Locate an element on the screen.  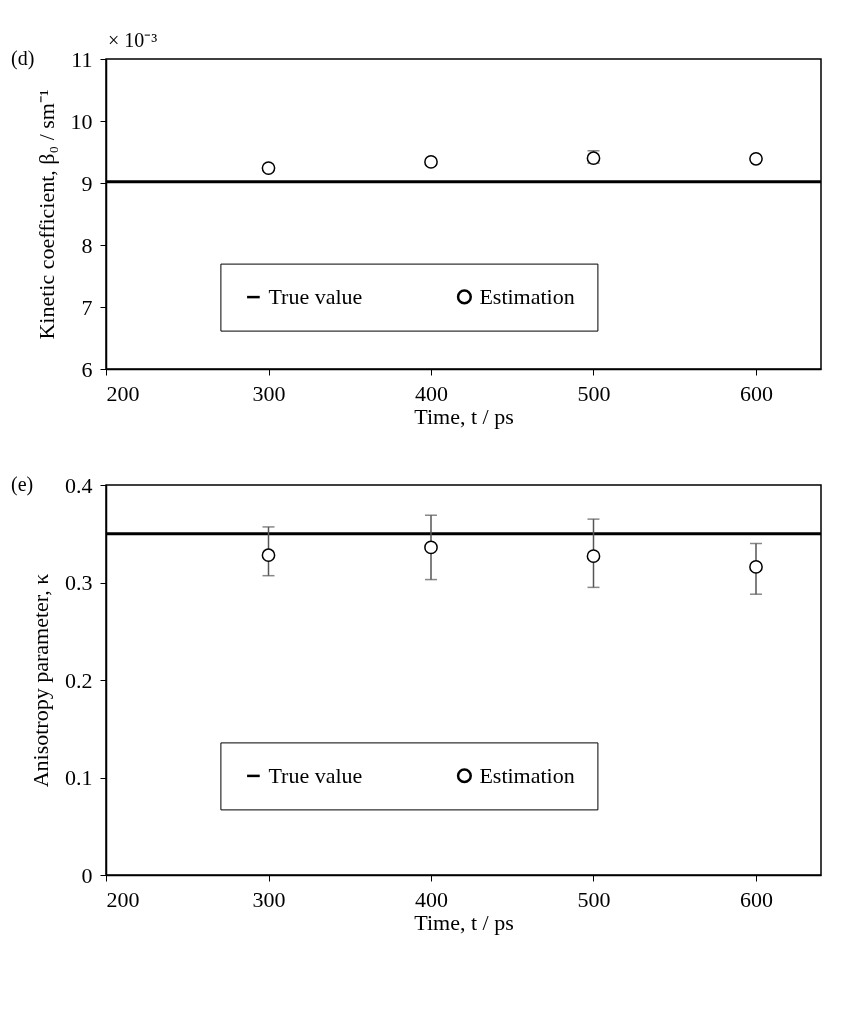
y-tick-label: 9 is located at coordinates (87, 183).